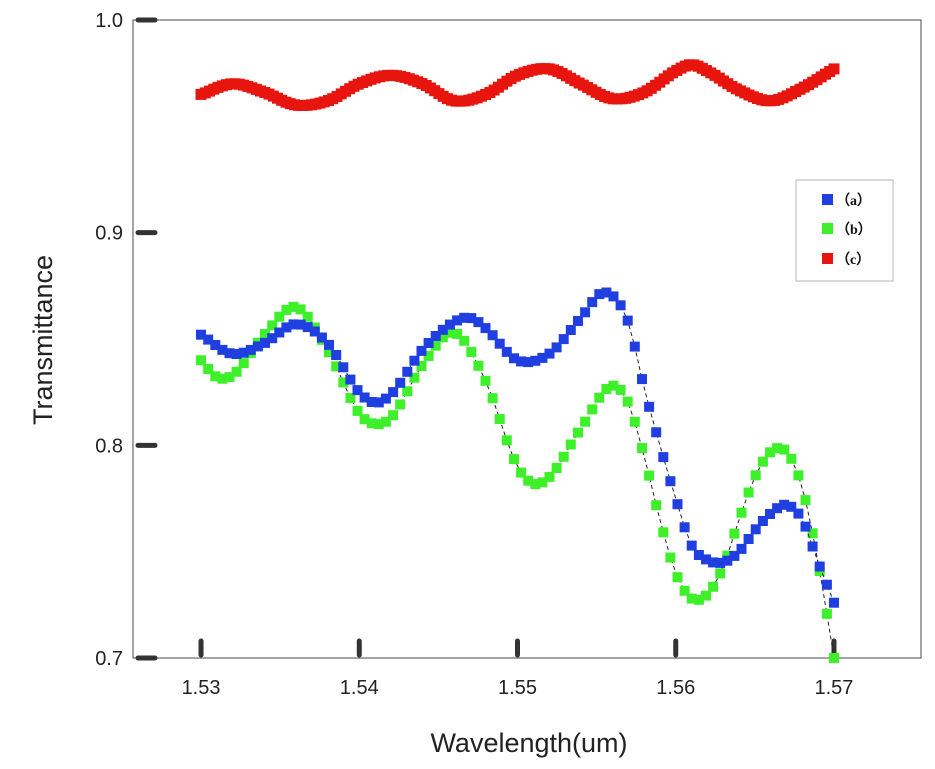 Image resolution: width=935 pixels, height=769 pixels. I want to click on legend-swatch-c, so click(827, 258).